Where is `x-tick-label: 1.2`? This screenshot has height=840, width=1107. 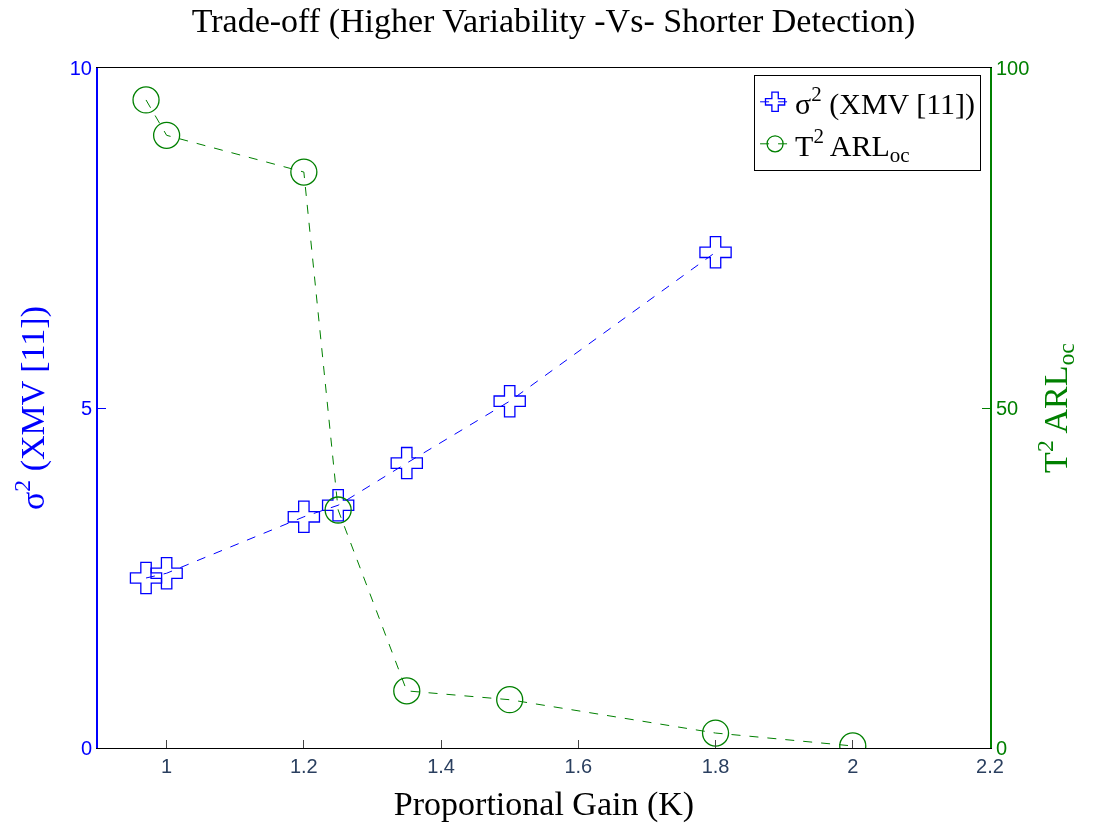
x-tick-label: 1.2 is located at coordinates (303, 766).